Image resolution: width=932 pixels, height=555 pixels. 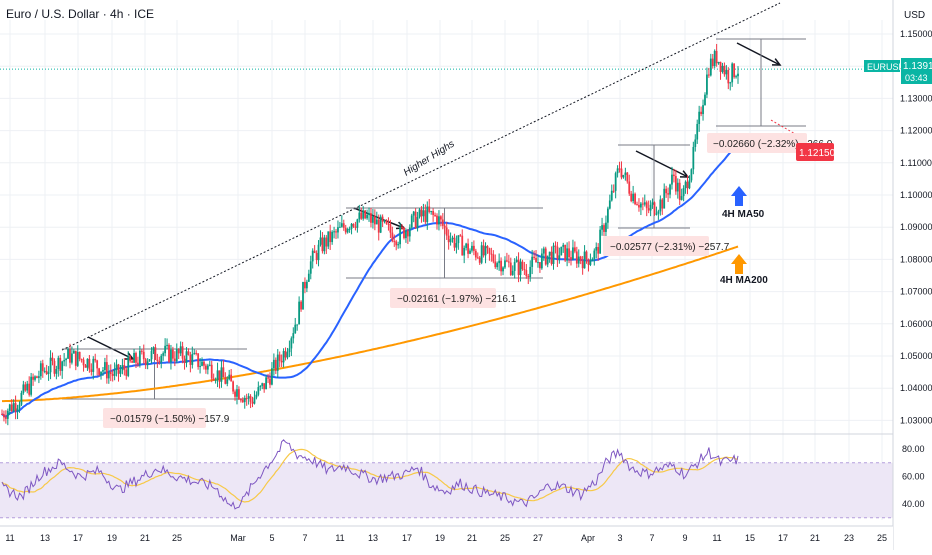 I want to click on measurement-4: −0.02660 (−2.32%) −266.0, so click(x=770, y=143).